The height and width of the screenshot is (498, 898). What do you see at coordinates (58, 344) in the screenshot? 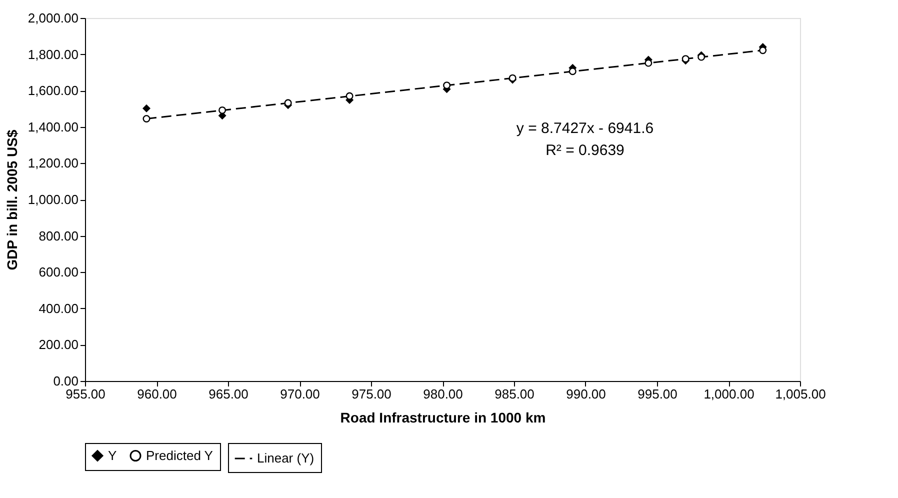
I see `y-tick-label: 200.00` at bounding box center [58, 344].